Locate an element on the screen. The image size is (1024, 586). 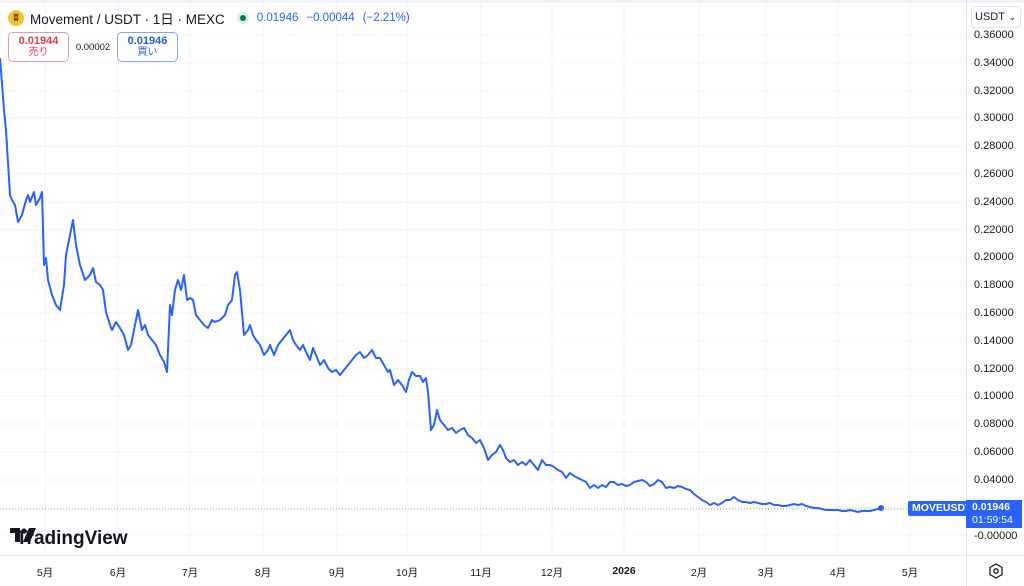
y-tick: 0.10000 is located at coordinates (994, 396).